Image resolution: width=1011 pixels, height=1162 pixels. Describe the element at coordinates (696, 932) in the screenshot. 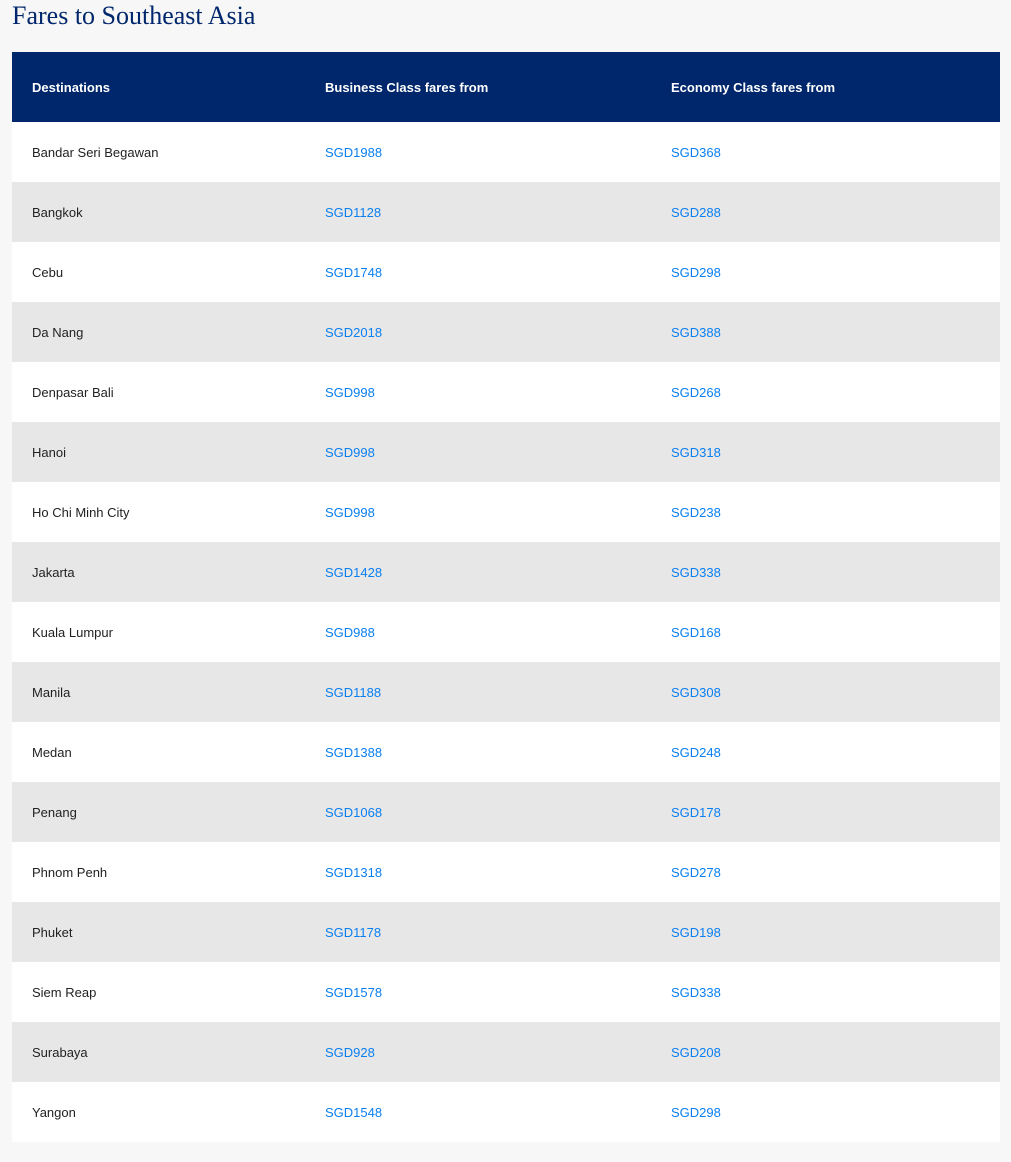

I see `economy-fare-link: SGD198` at that location.